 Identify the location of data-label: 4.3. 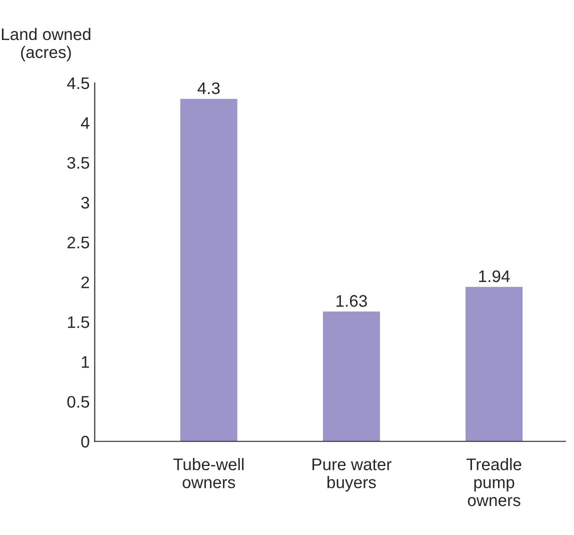
(209, 88).